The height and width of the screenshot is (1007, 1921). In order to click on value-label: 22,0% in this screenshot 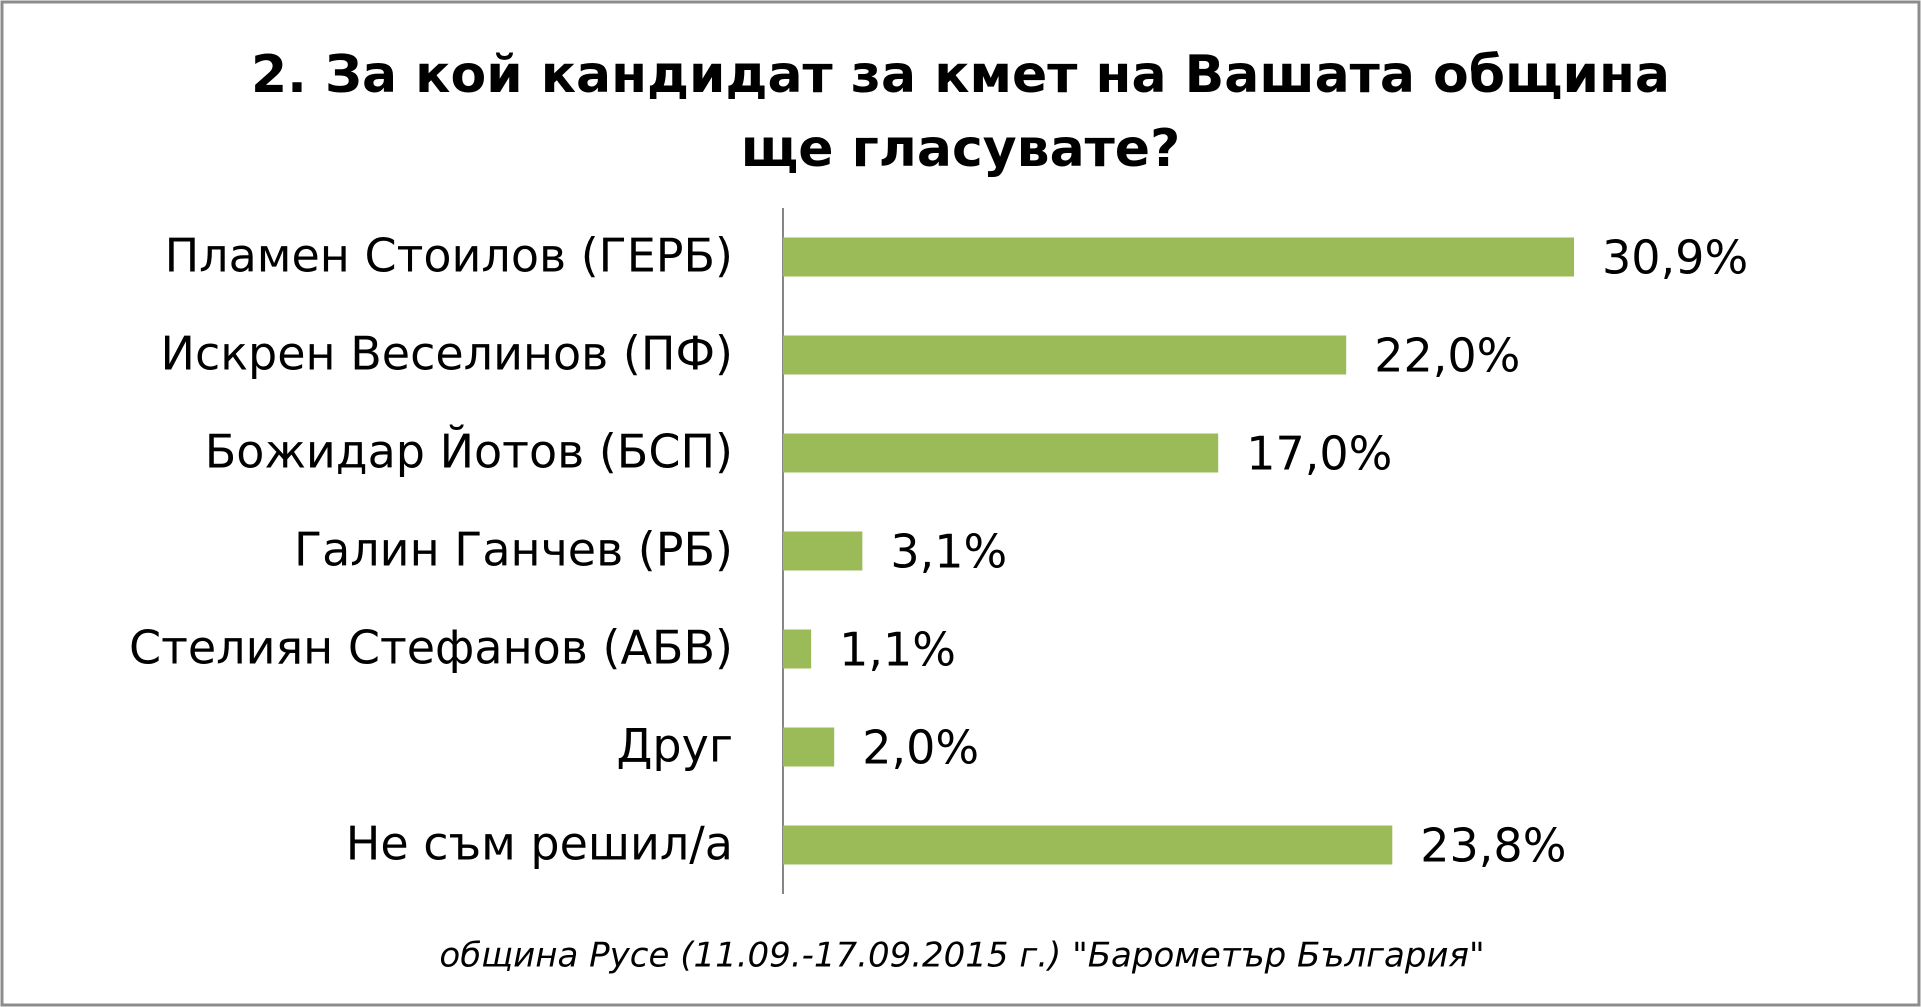, I will do `click(1447, 356)`.